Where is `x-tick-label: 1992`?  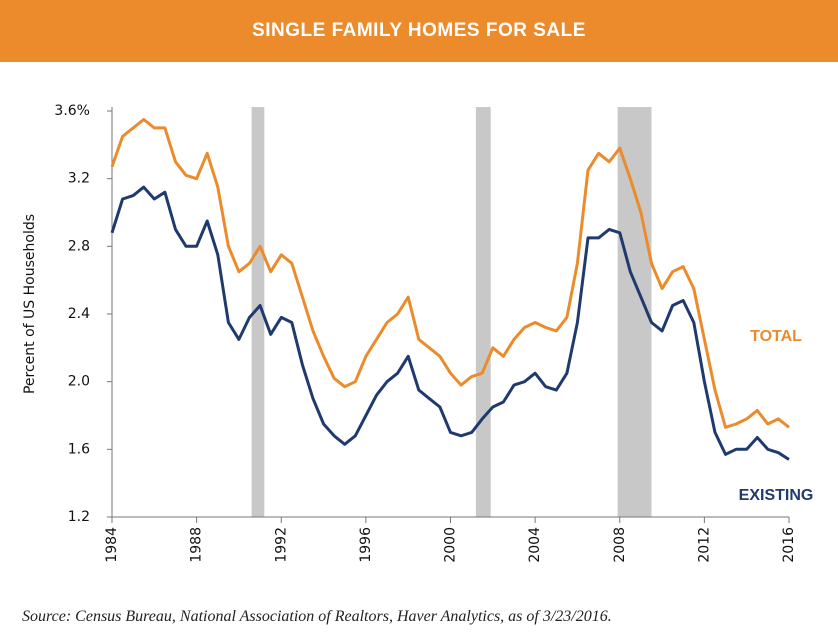
x-tick-label: 1992 is located at coordinates (281, 545).